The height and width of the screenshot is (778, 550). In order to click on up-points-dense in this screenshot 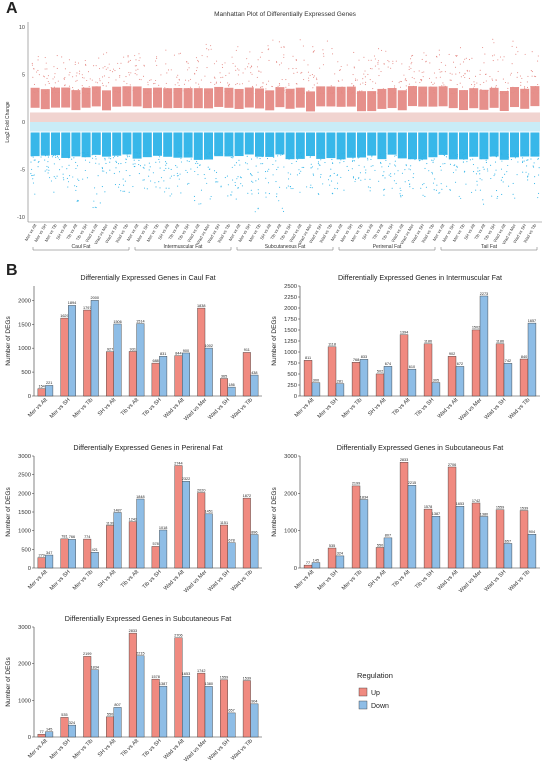, I will do `click(76, 100)`.